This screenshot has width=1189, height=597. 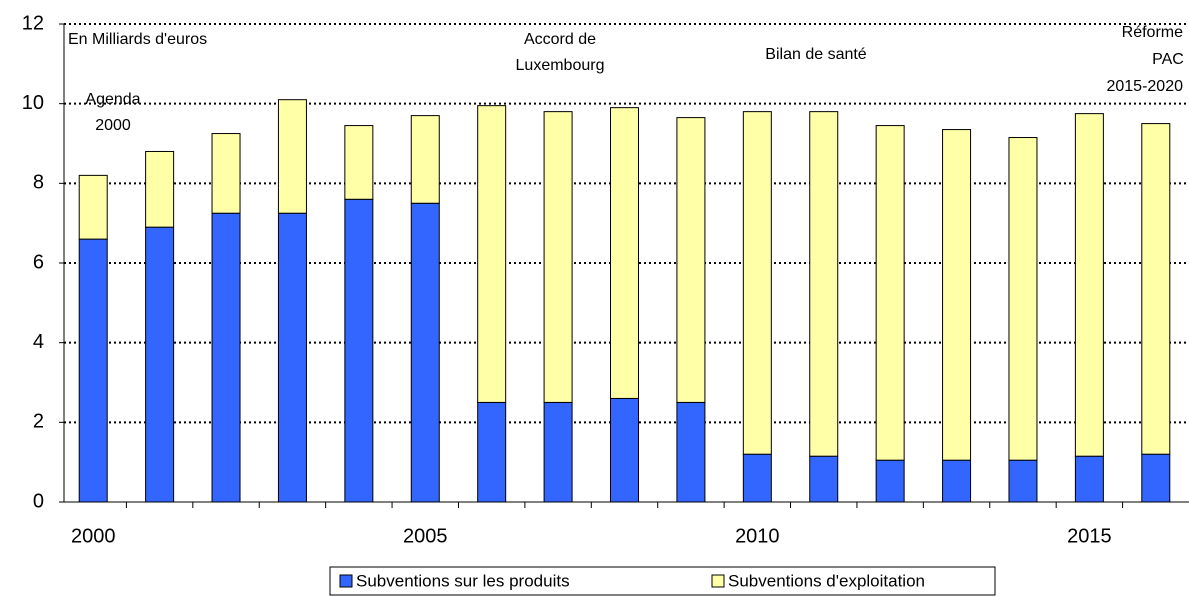 What do you see at coordinates (463, 580) in the screenshot?
I see `legend-label: Subventions sur les produits` at bounding box center [463, 580].